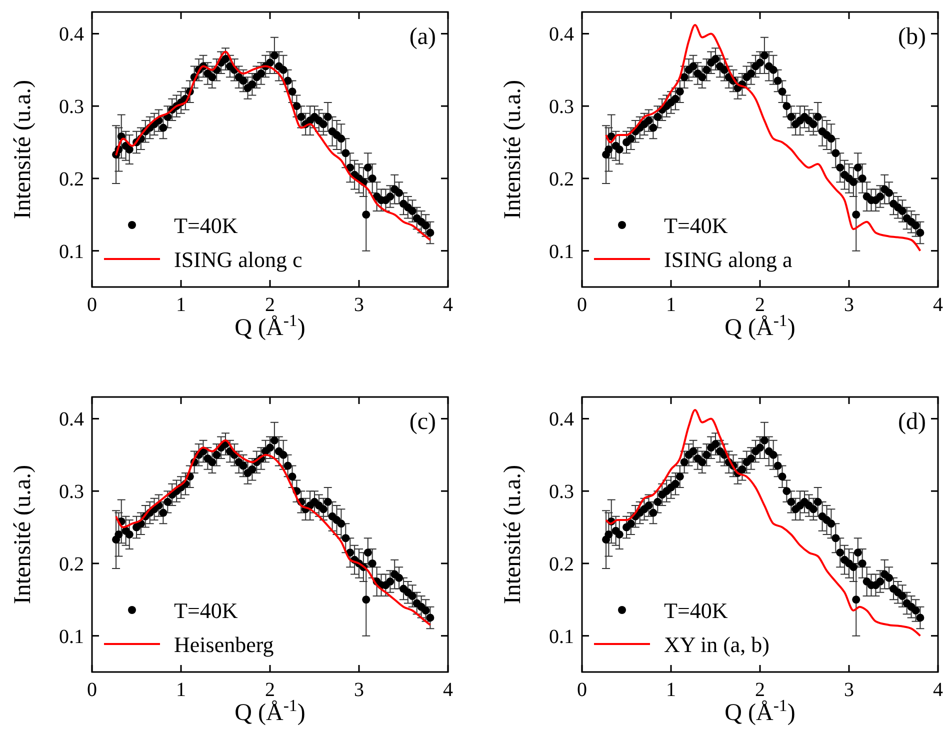  I want to click on annotation: (a), so click(422, 37).